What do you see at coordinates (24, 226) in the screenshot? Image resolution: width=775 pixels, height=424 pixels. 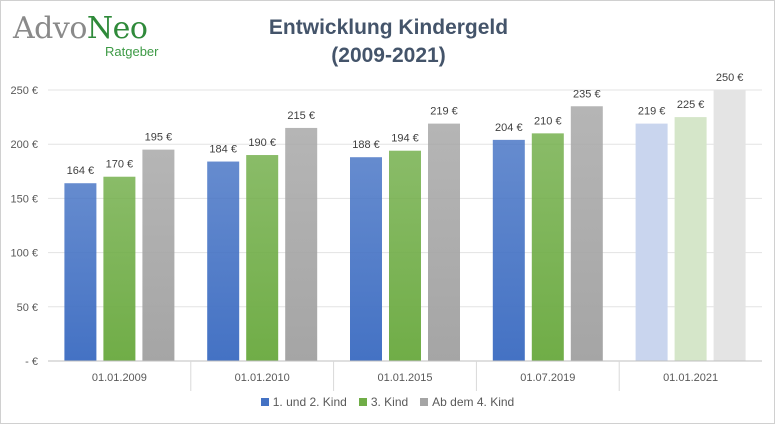 I see `y-axis: - € 50 € 100 € 150 € 200 € 250 €` at bounding box center [24, 226].